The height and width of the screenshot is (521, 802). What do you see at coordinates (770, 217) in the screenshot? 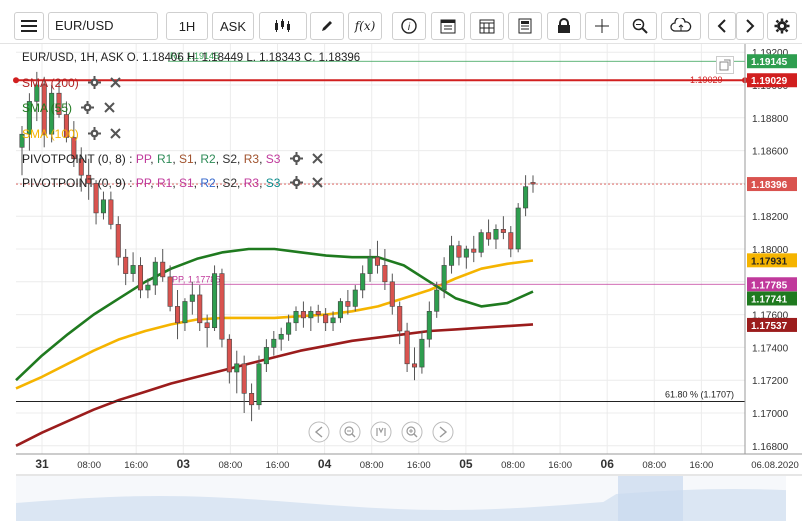
I see `y-tick-label: 1.18200` at bounding box center [770, 217].